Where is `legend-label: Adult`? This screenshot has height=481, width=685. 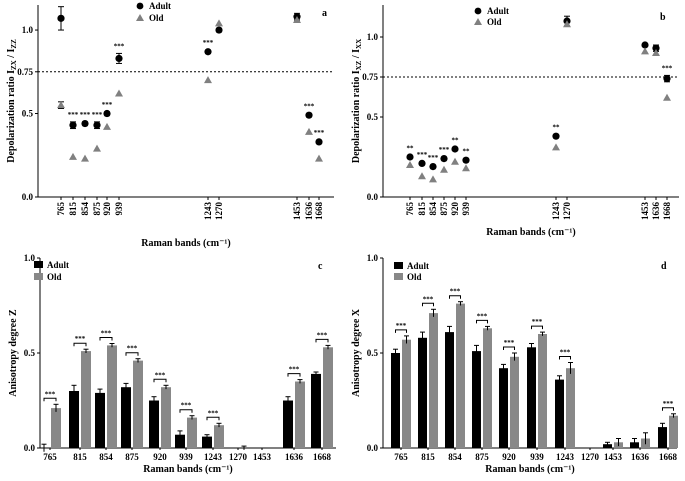 legend-label: Adult is located at coordinates (160, 6).